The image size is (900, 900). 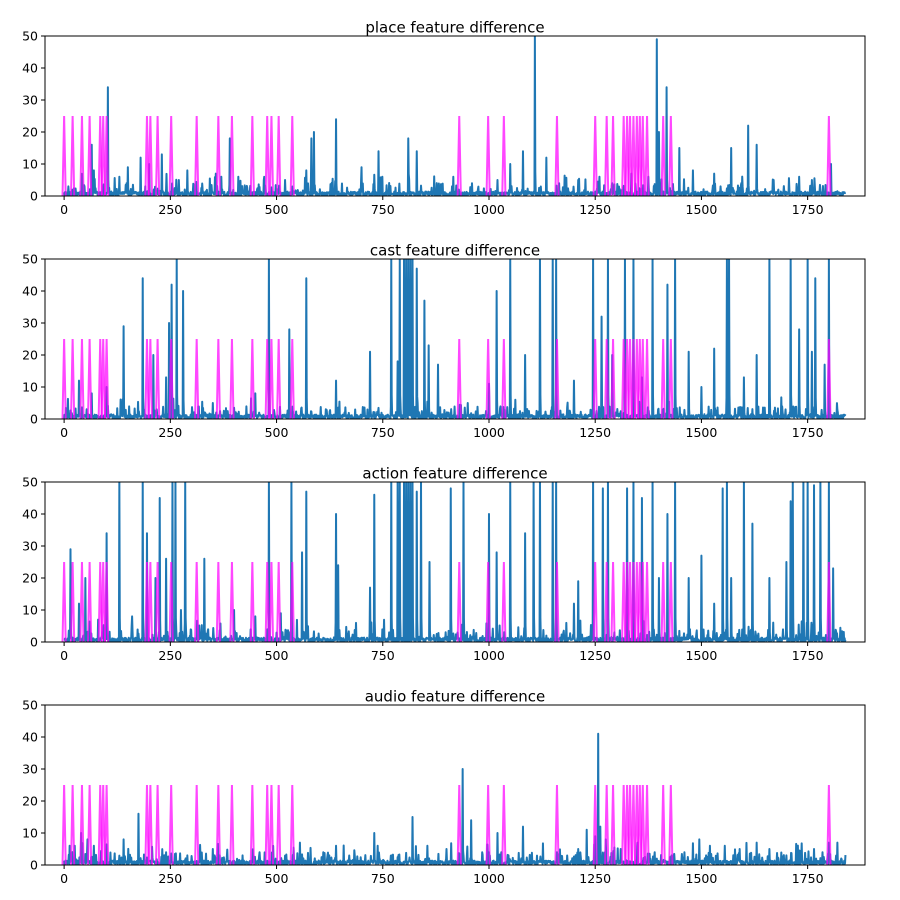 I want to click on chart-title: action feature difference, so click(x=454, y=474).